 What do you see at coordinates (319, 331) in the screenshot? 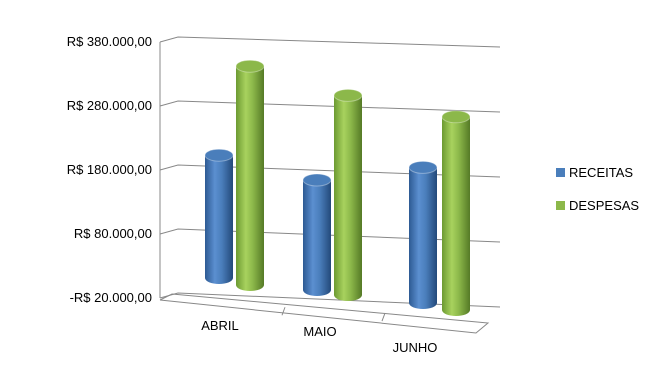
I see `x-tick-label: MAIO` at bounding box center [319, 331].